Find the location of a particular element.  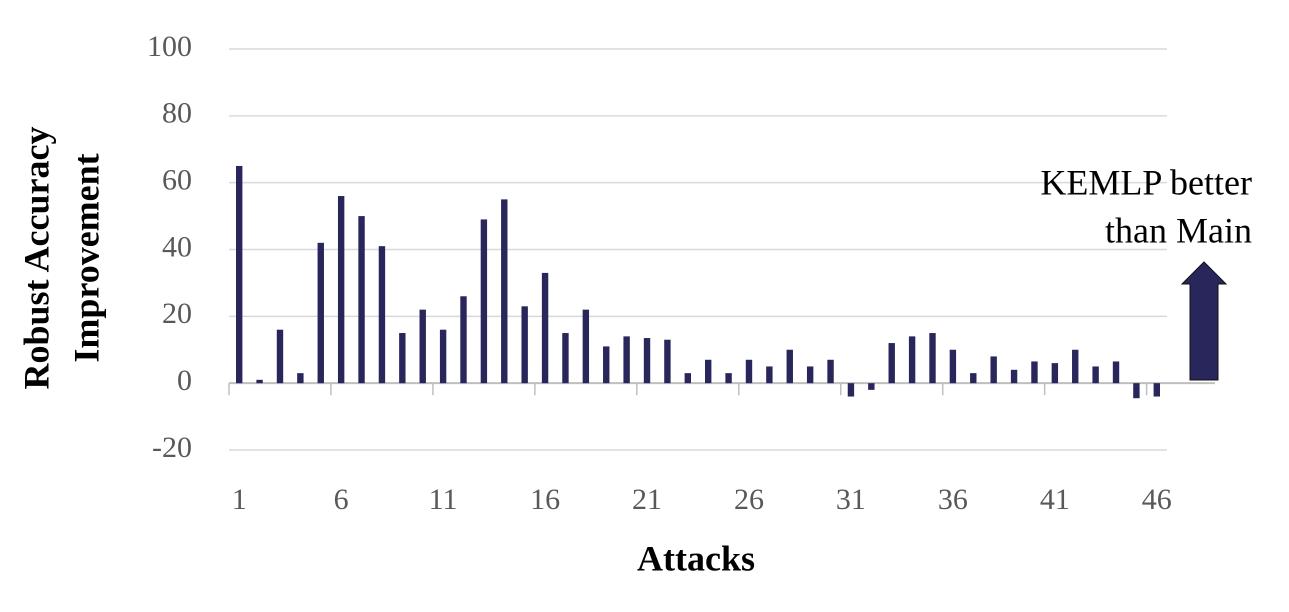

annotation: than Main is located at coordinates (1178, 230).